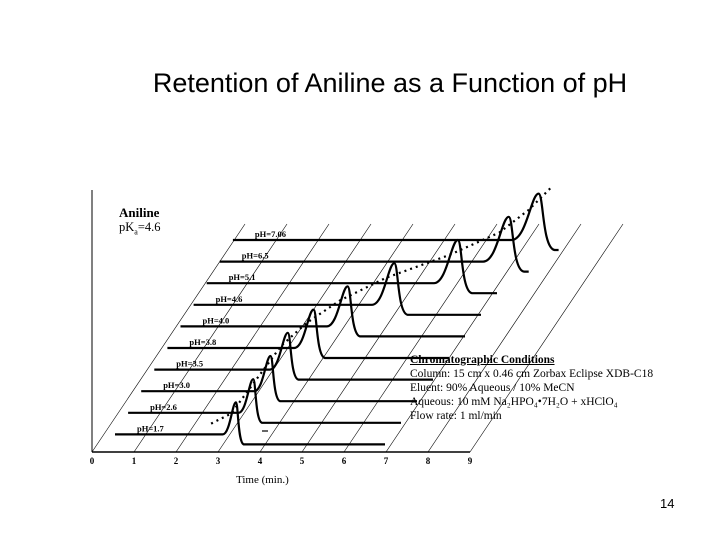 Image resolution: width=720 pixels, height=540 pixels. What do you see at coordinates (456, 416) in the screenshot?
I see `conditions-flow: Flow rate: 1 ml/min` at bounding box center [456, 416].